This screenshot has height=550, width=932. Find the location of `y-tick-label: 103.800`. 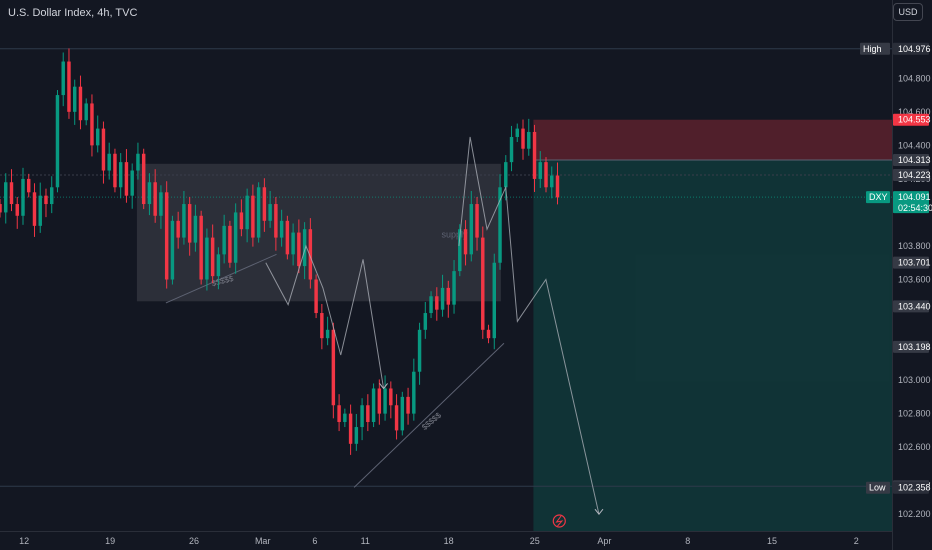

y-tick-label: 103.800 is located at coordinates (914, 246).